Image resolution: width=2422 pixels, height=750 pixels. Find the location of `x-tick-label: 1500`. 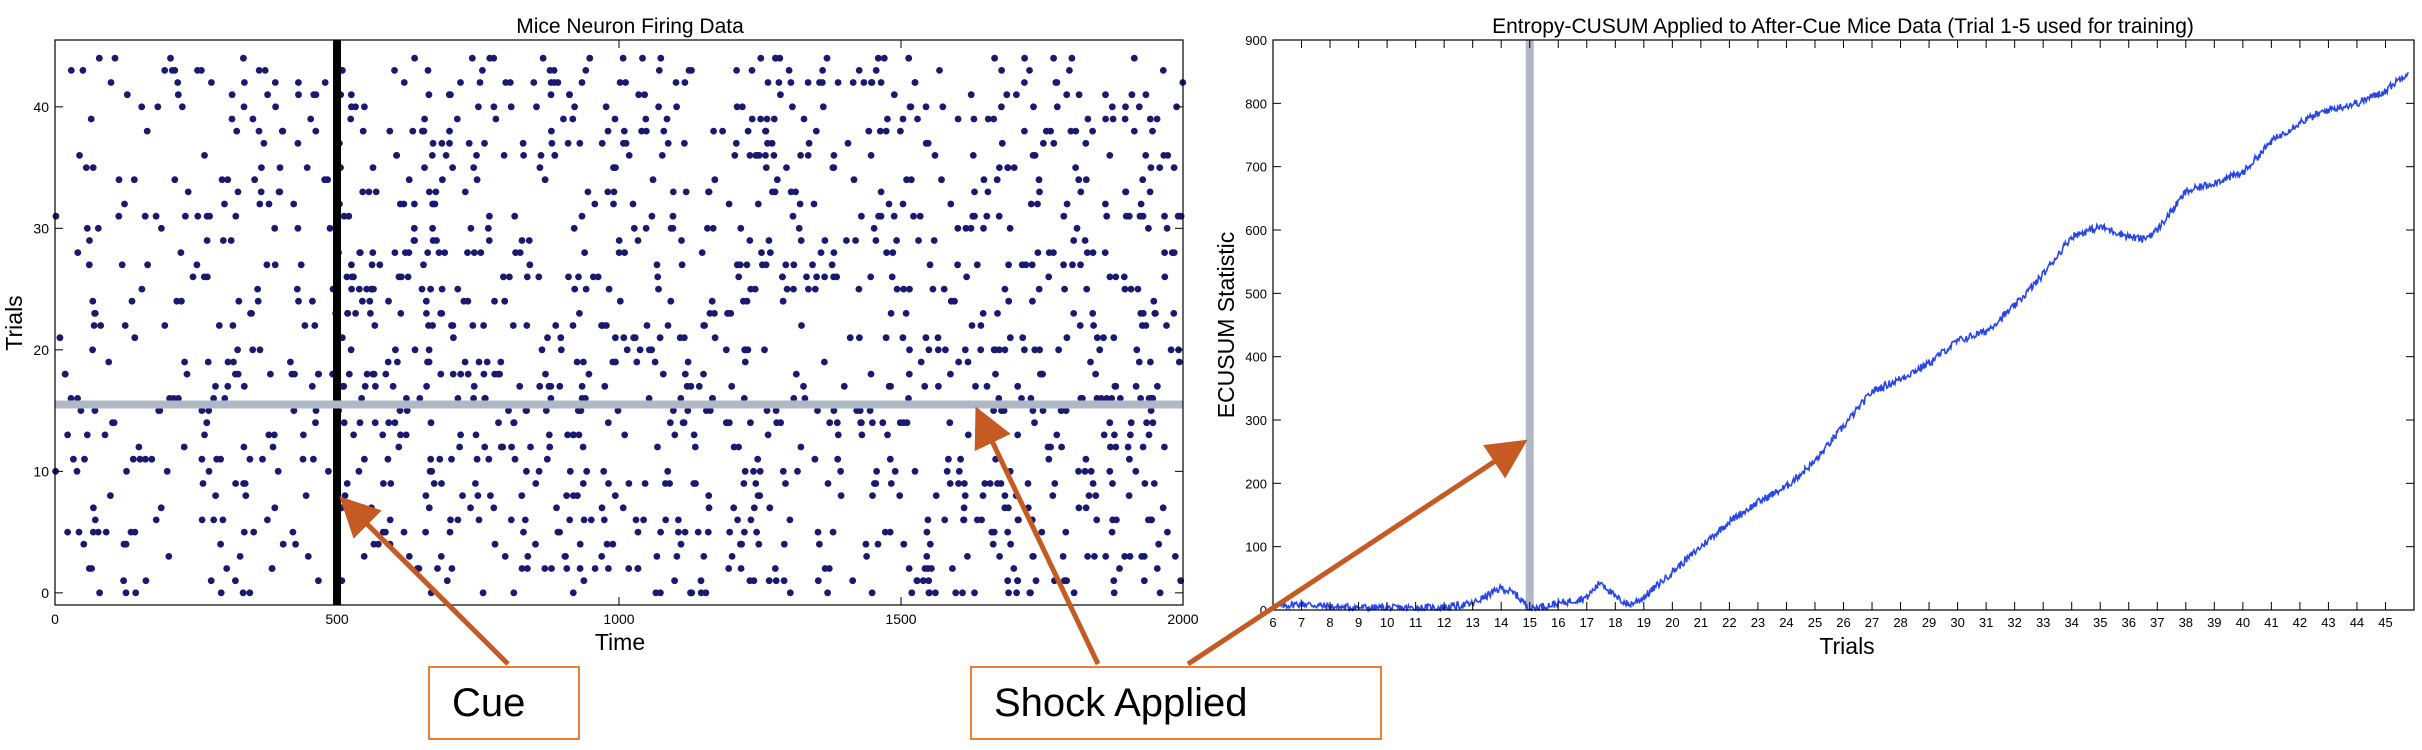

x-tick-label: 1500 is located at coordinates (900, 619).